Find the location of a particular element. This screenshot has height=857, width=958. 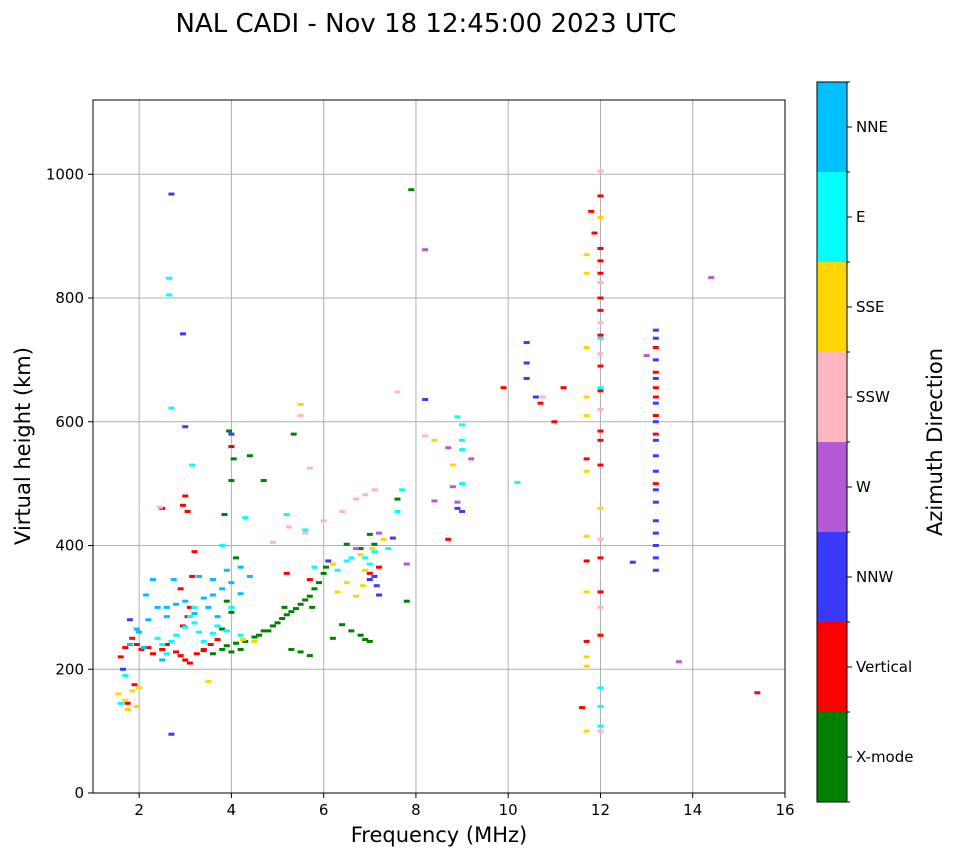

y-tick-label: 0 is located at coordinates (79, 793).